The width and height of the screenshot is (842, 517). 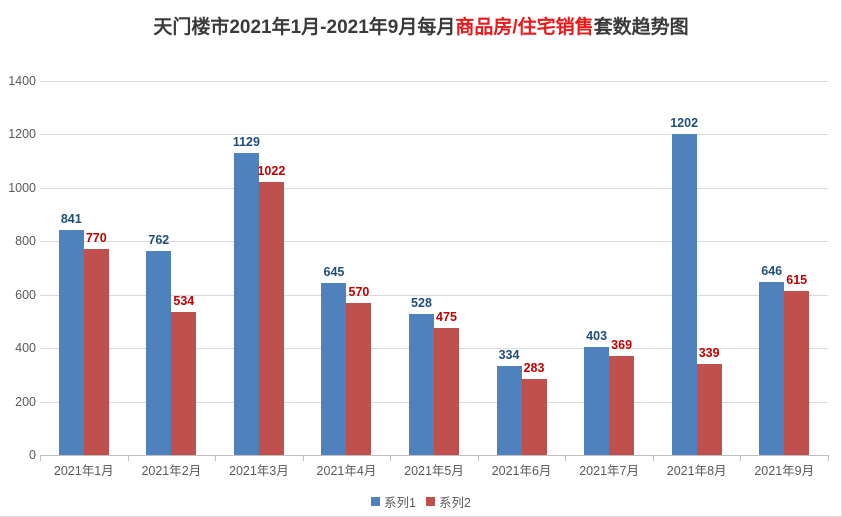 I want to click on bar-group: 334 283, so click(x=521, y=271).